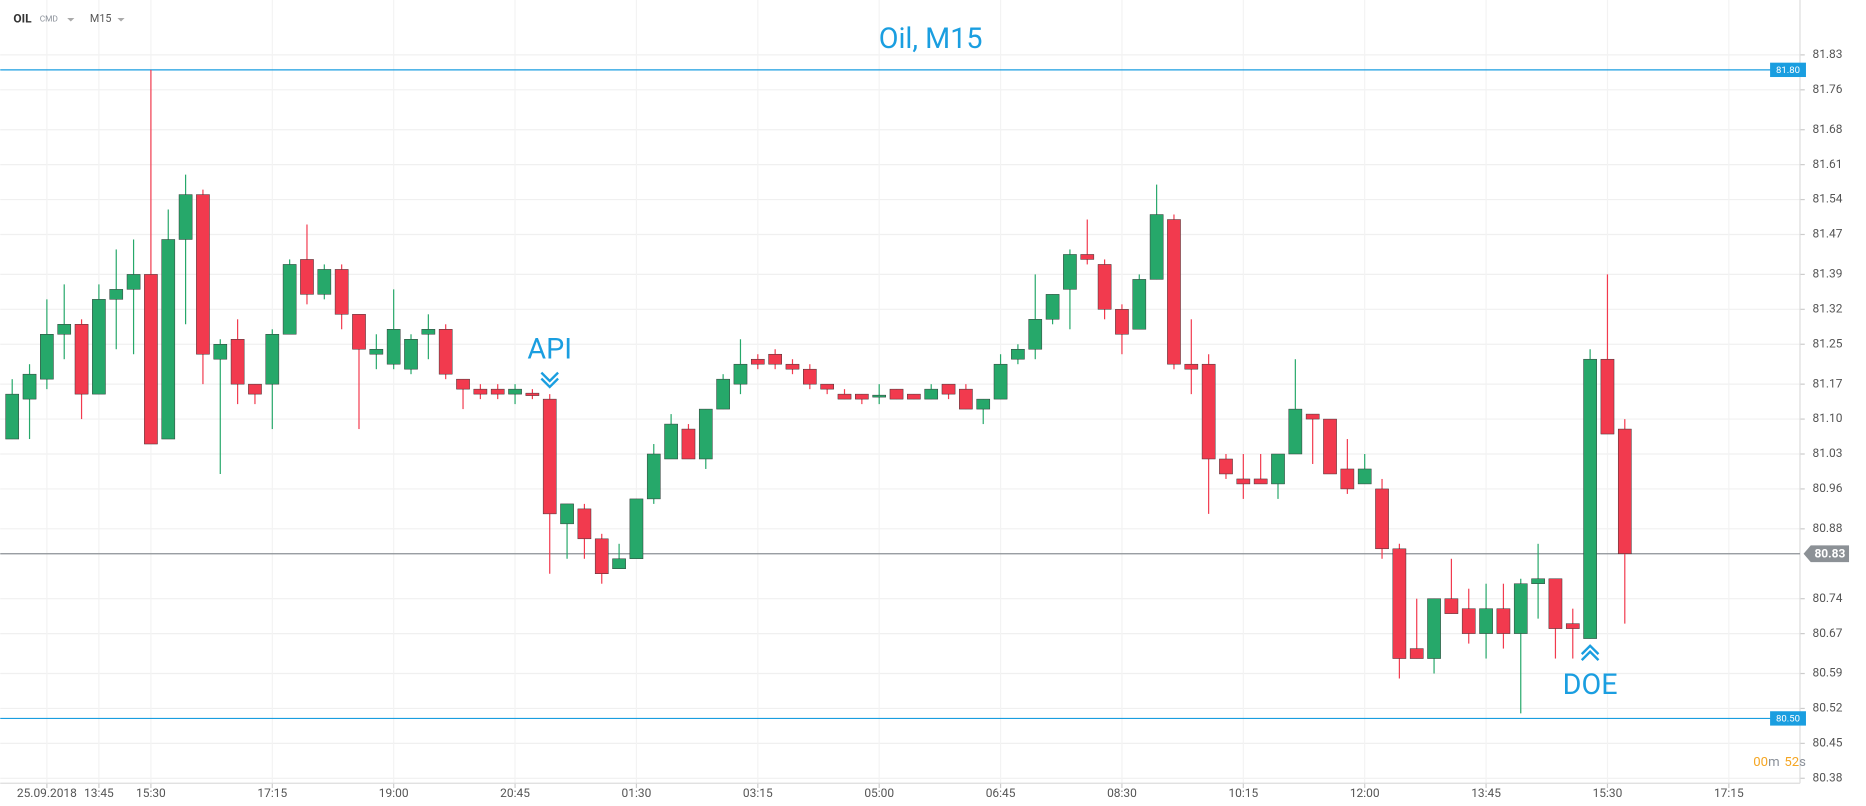  What do you see at coordinates (1122, 793) in the screenshot?
I see `x-tick-label: 08:30` at bounding box center [1122, 793].